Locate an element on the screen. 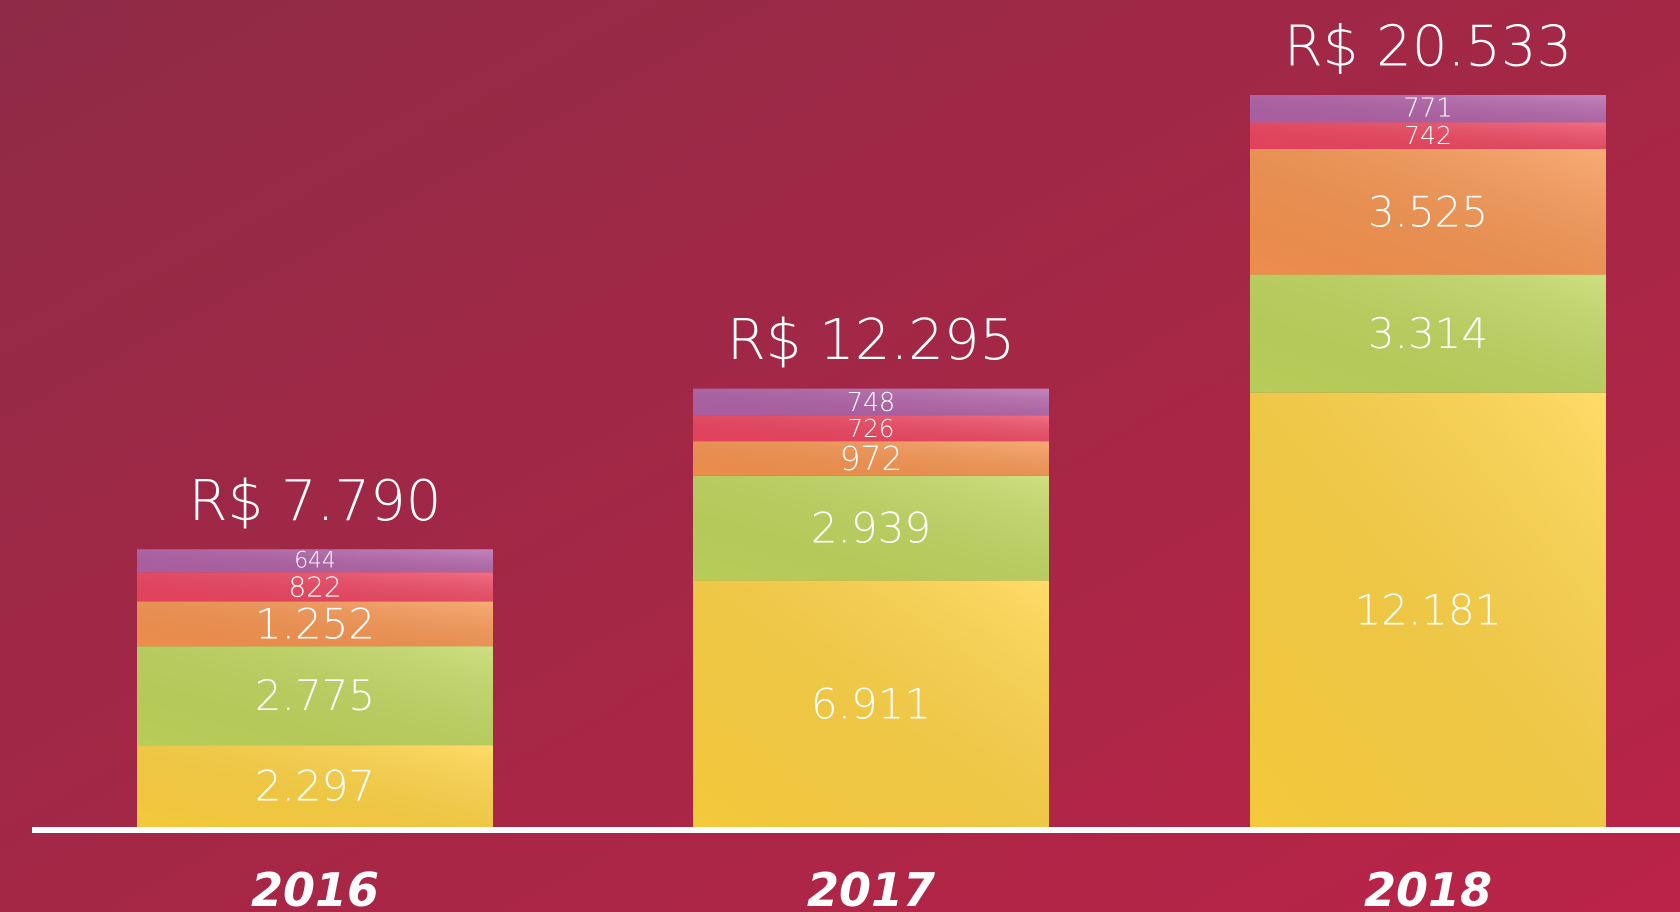  segment-label: 726 is located at coordinates (871, 428).